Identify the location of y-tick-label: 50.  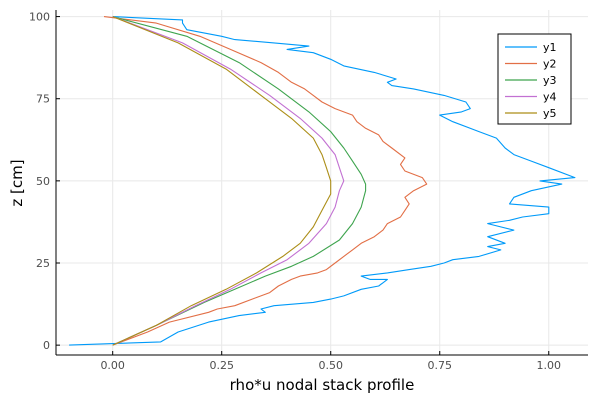
(43, 181).